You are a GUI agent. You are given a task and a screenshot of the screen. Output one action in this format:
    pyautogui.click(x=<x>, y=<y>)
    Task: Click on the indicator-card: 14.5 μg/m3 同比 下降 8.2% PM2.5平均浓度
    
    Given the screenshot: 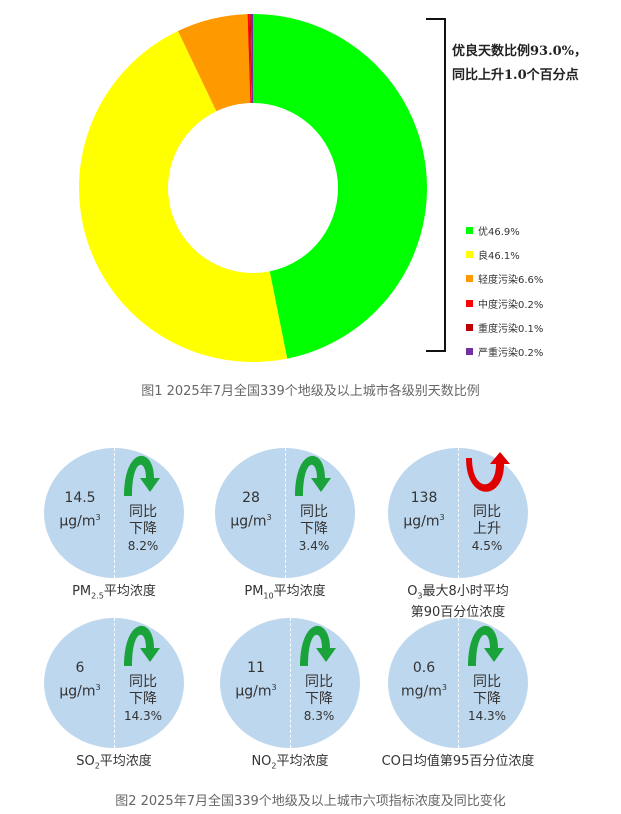 What is the action you would take?
    pyautogui.click(x=114, y=526)
    